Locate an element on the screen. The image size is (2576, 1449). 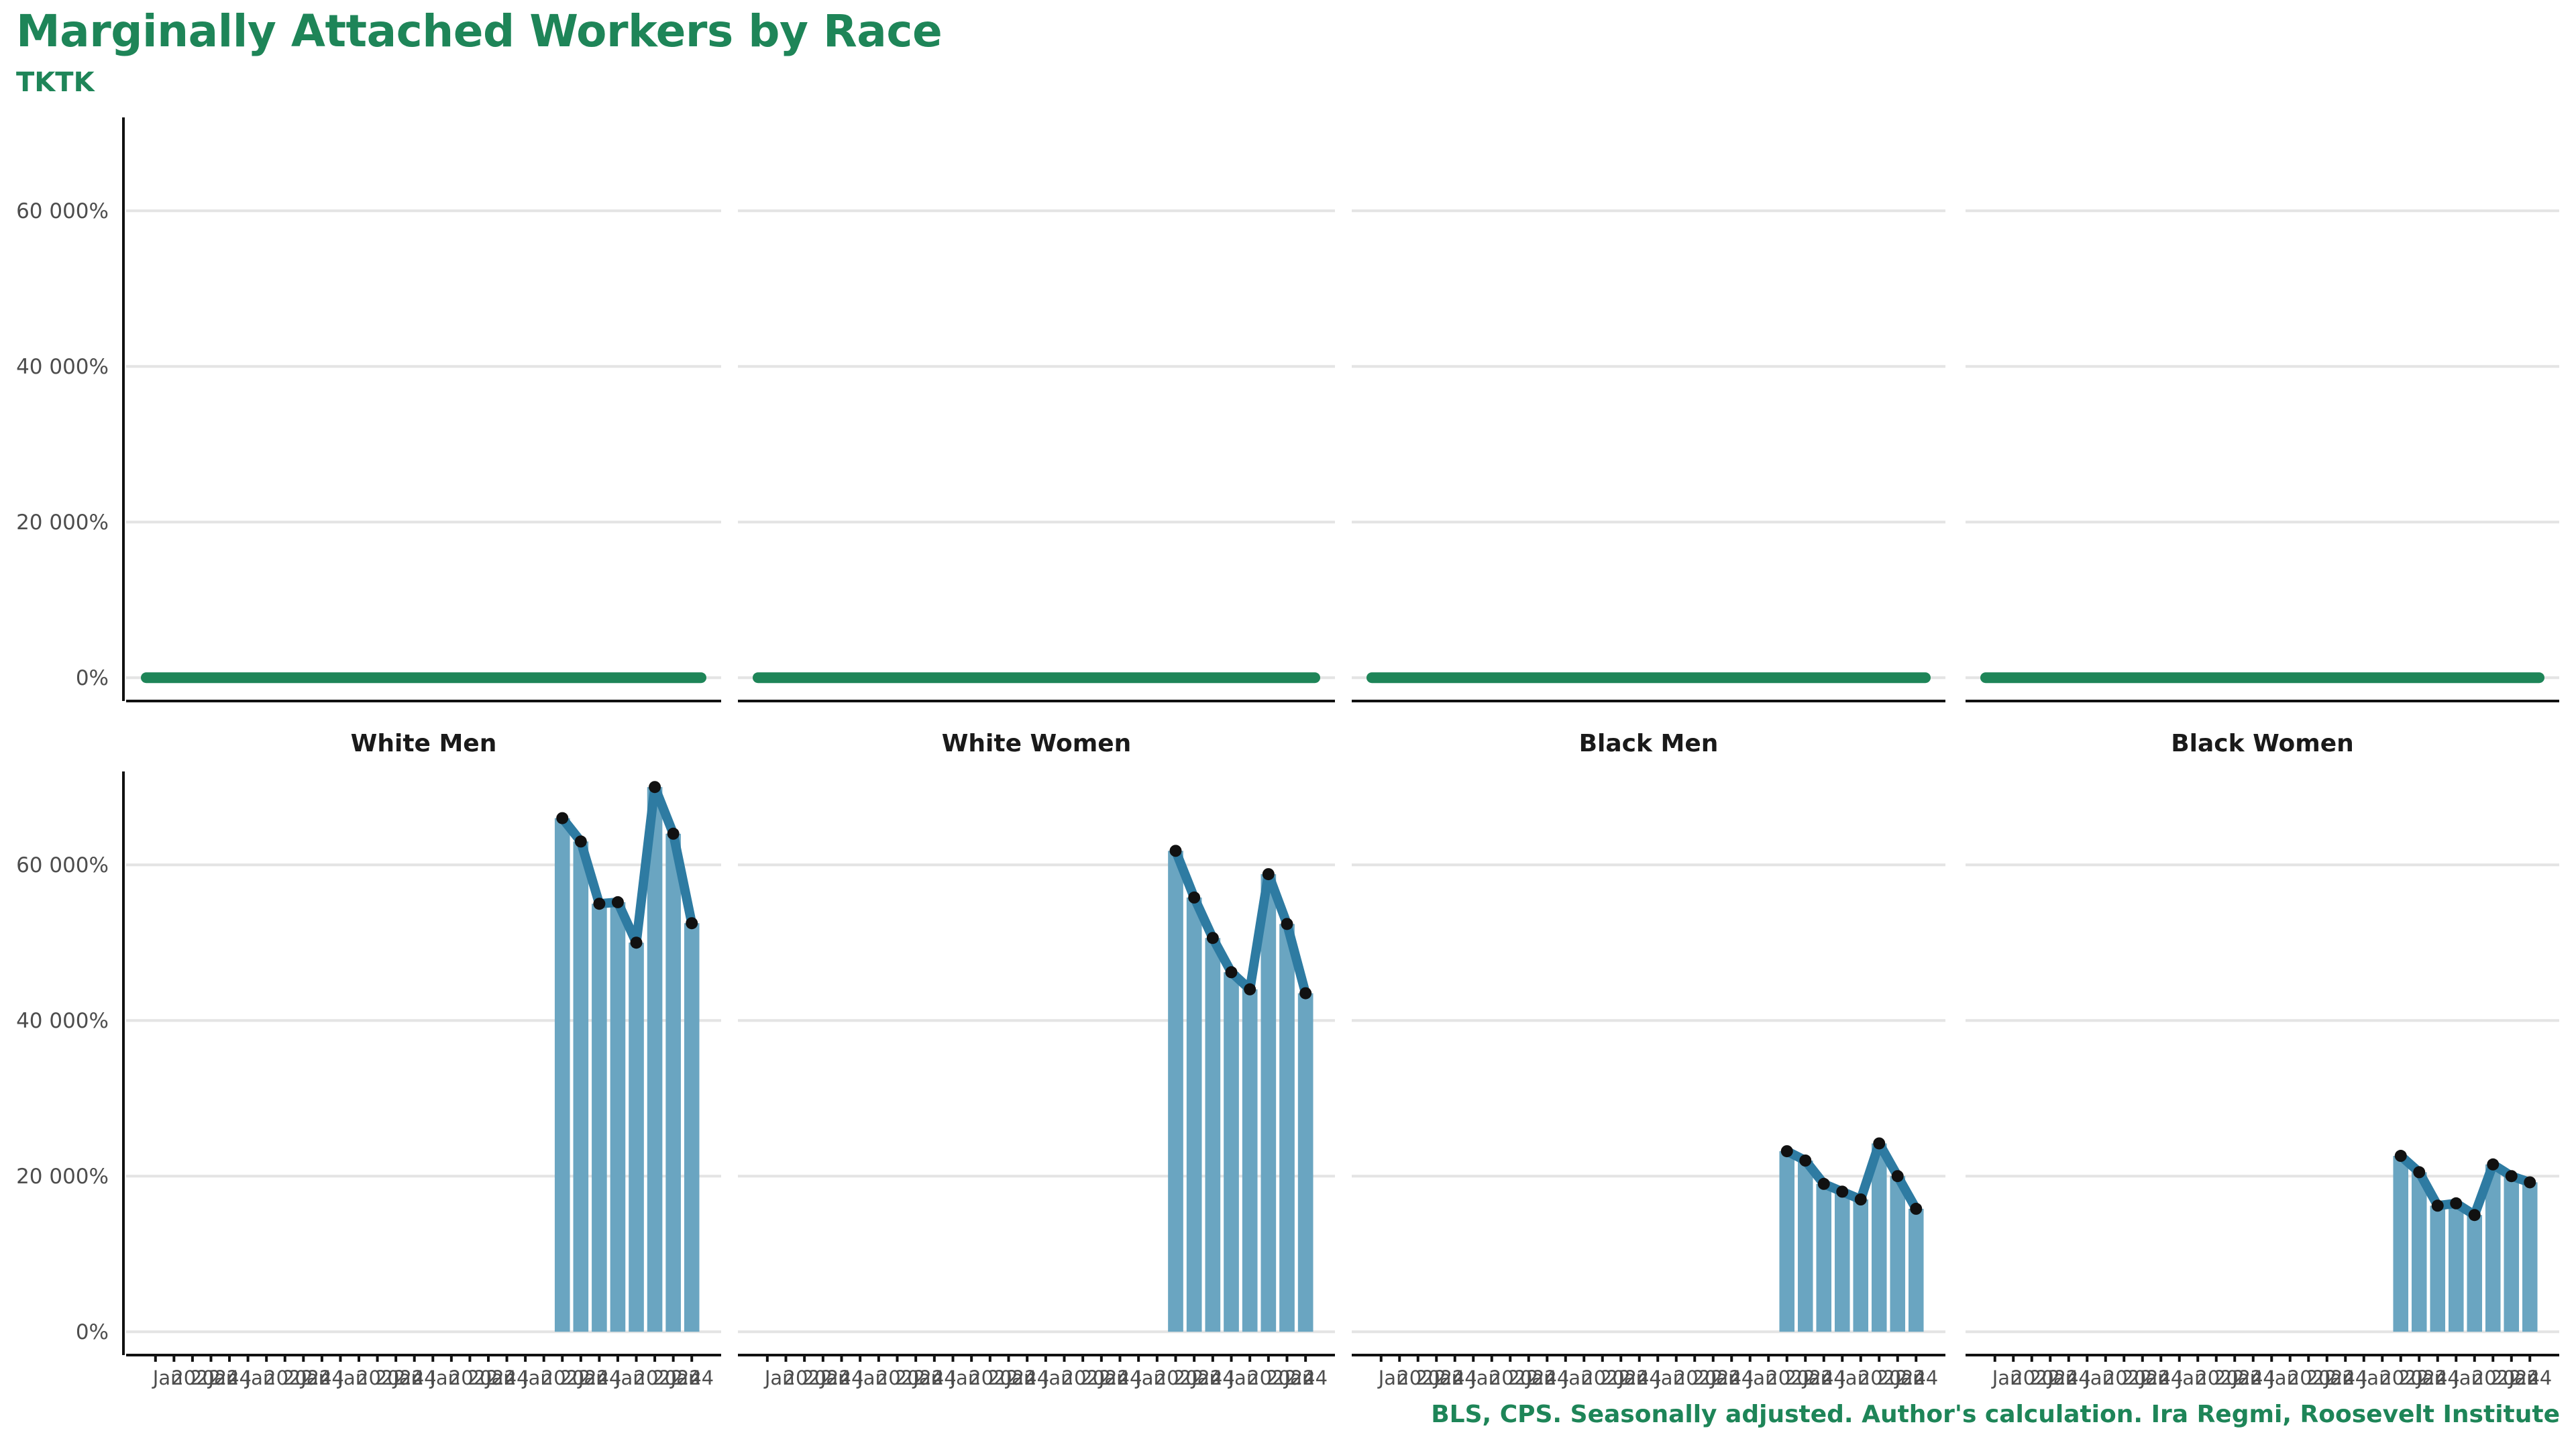
top-row-y-tick-label: 60 000% is located at coordinates (62, 211).